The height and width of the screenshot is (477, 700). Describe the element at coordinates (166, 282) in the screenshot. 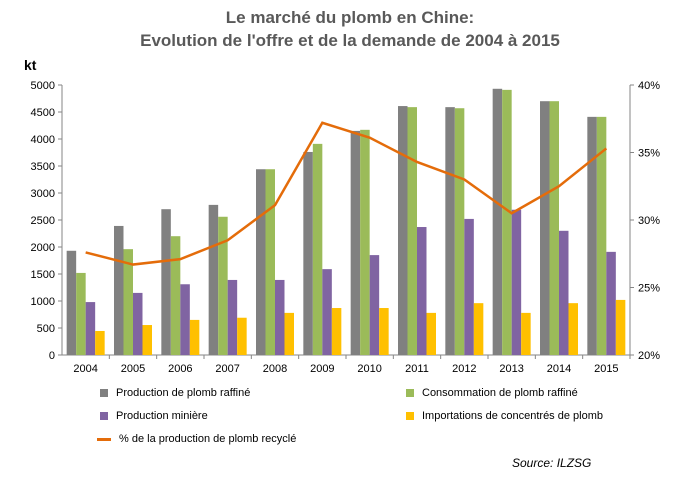

I see `bar-production-de-plomb-raffin--2006` at that location.